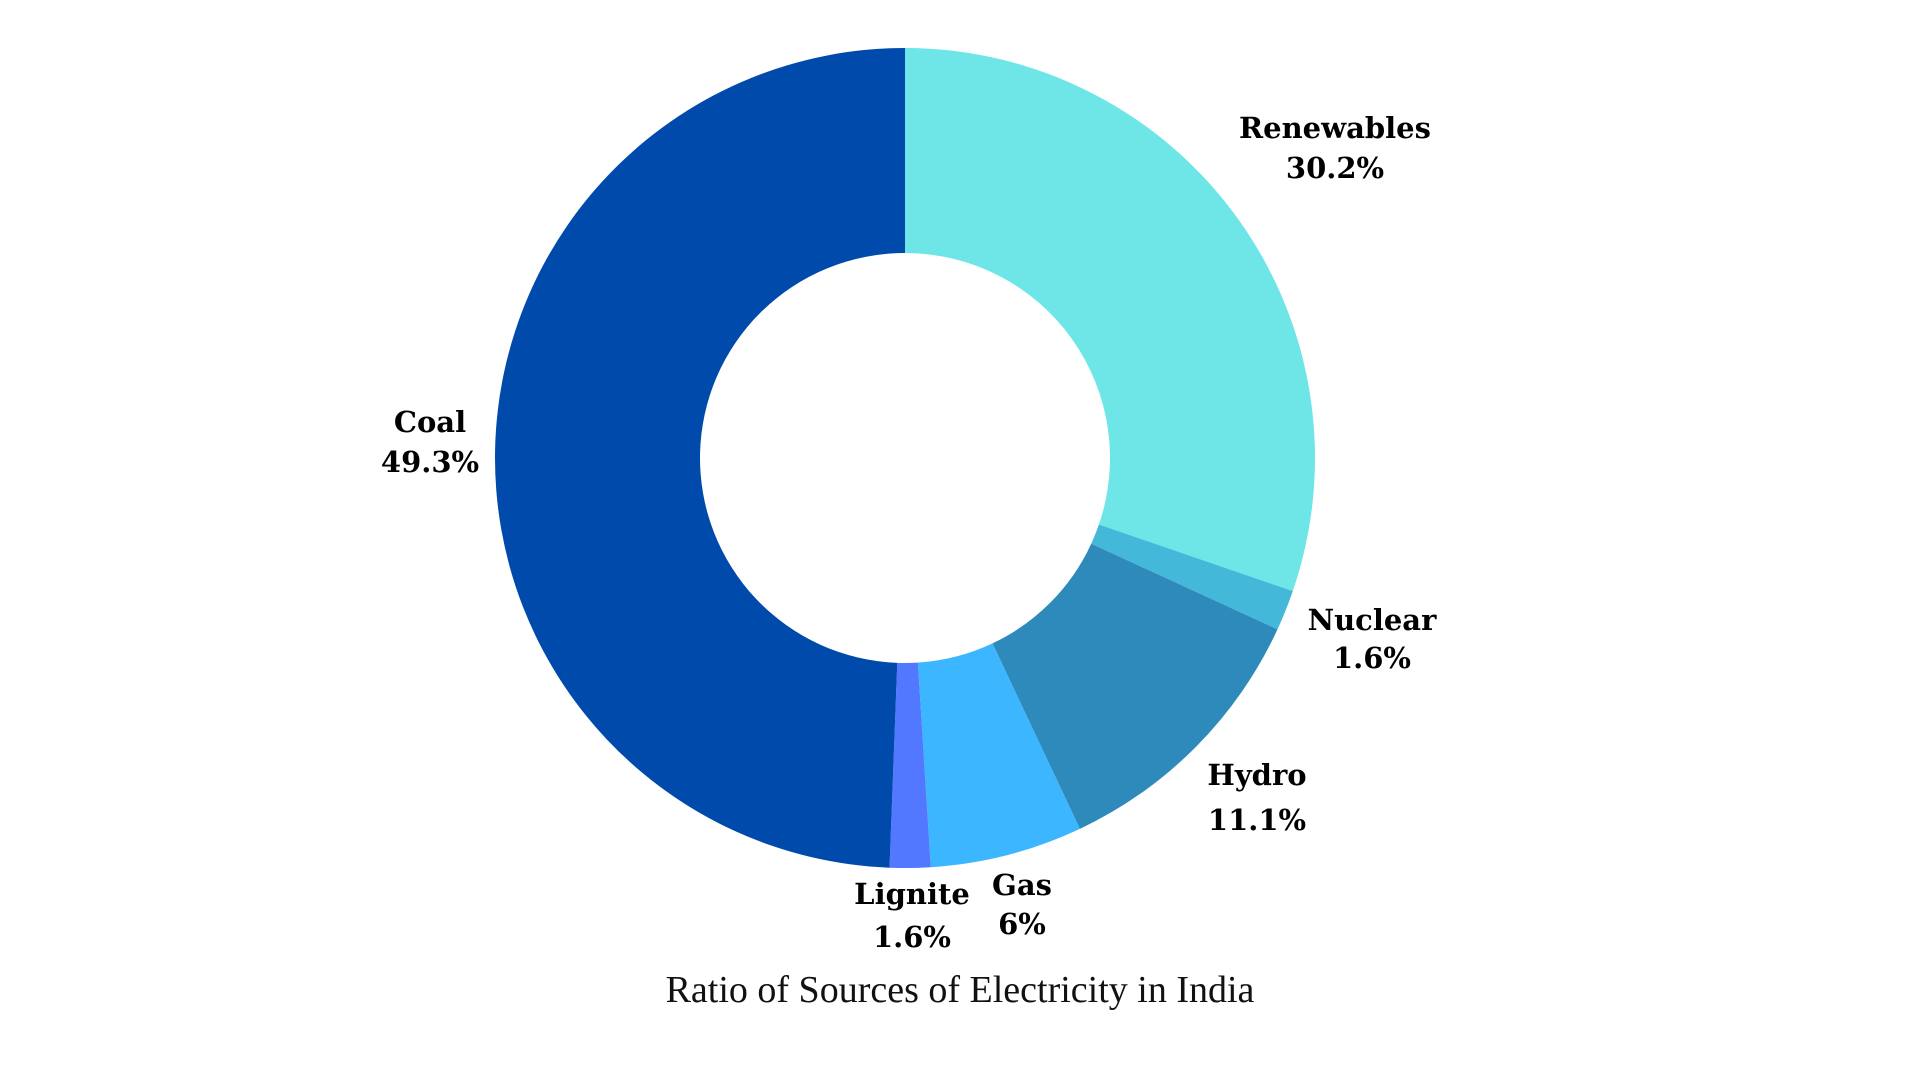 The image size is (1920, 1080). Describe the element at coordinates (1256, 775) in the screenshot. I see `slice-name-label: Hydro` at that location.